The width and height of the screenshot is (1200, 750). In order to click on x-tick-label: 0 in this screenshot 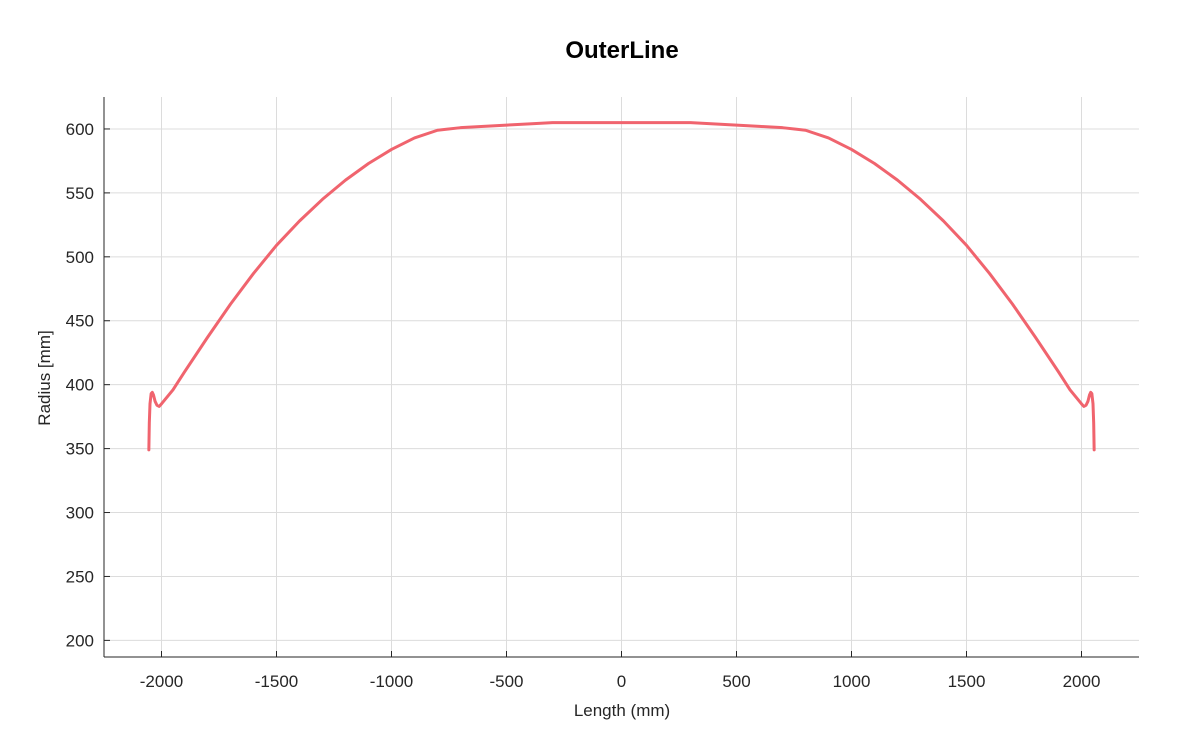, I will do `click(621, 681)`.